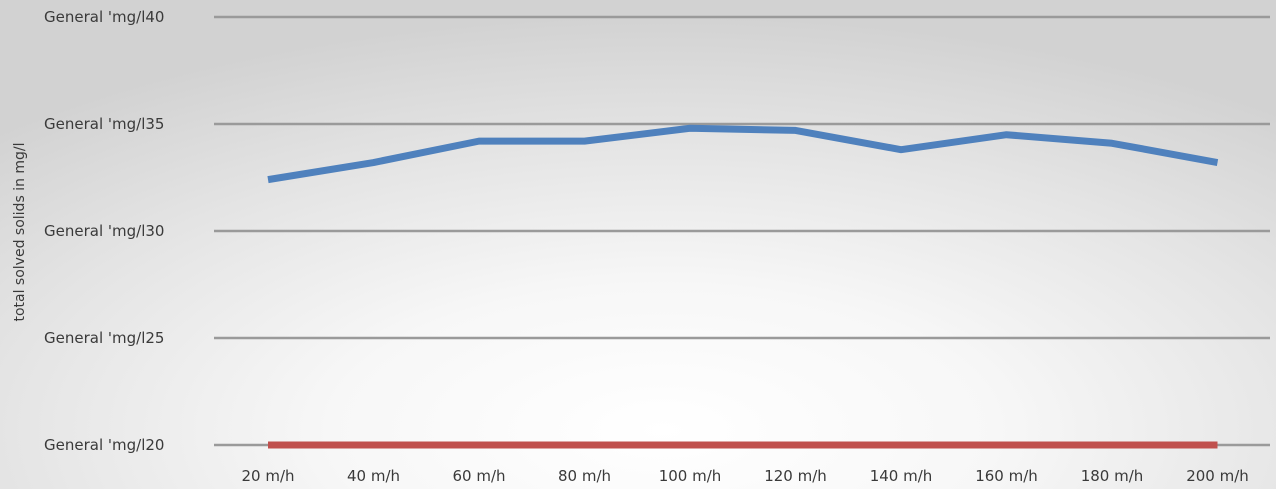  What do you see at coordinates (373, 476) in the screenshot?
I see `x-tick-label: 40 m/h` at bounding box center [373, 476].